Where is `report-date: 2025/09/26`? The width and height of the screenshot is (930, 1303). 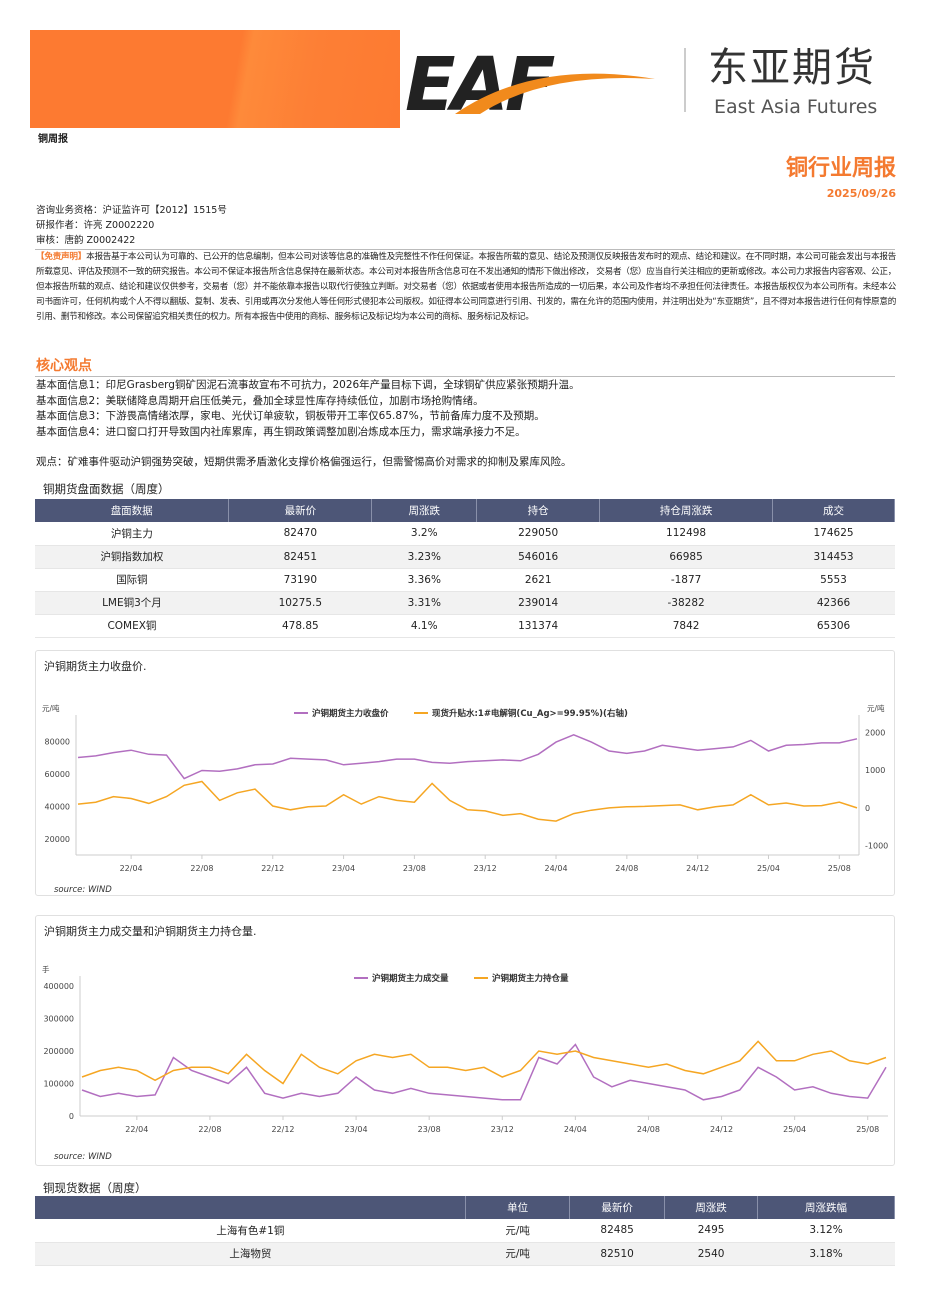 report-date: 2025/09/26 is located at coordinates (861, 193).